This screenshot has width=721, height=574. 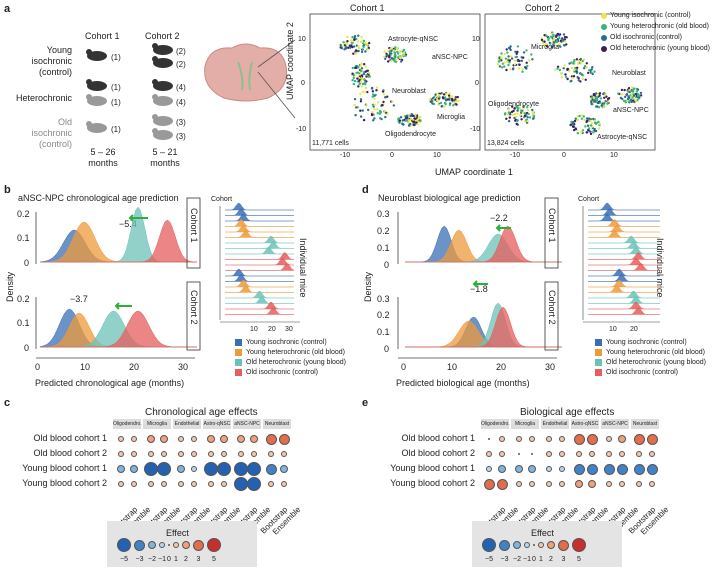 I want to click on d-legend-item: Old heterochronic (young blood), so click(x=650, y=362).